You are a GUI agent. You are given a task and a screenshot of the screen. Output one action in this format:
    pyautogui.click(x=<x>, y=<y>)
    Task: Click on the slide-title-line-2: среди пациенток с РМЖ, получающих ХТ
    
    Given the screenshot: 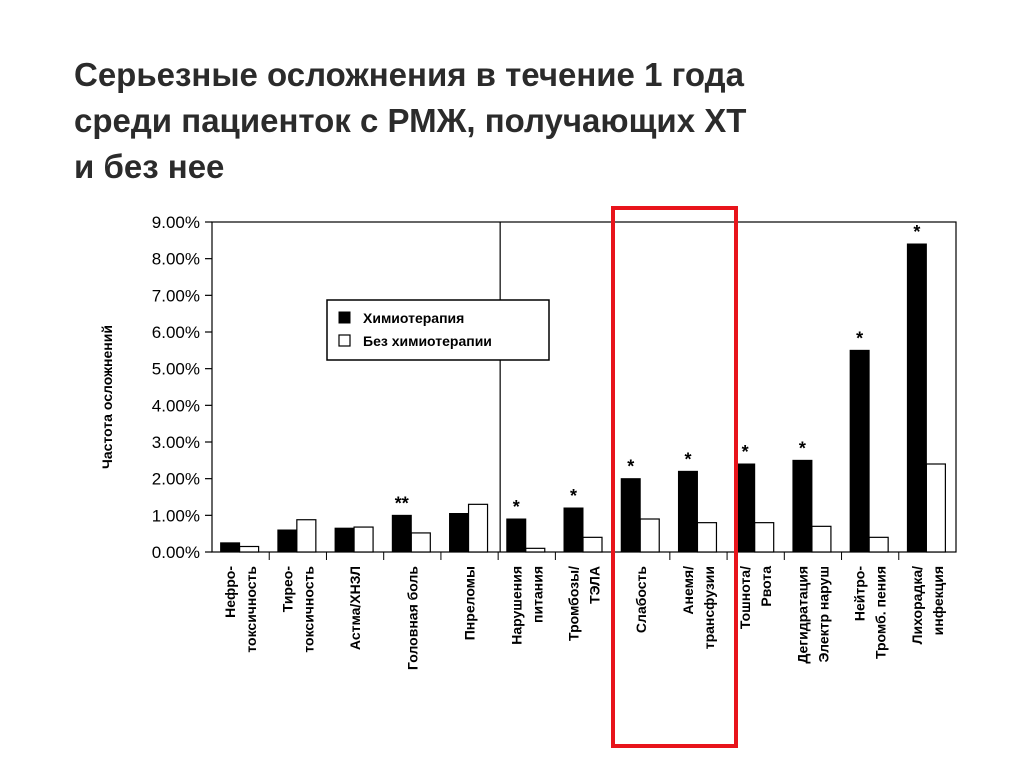 What is the action you would take?
    pyautogui.click(x=410, y=120)
    